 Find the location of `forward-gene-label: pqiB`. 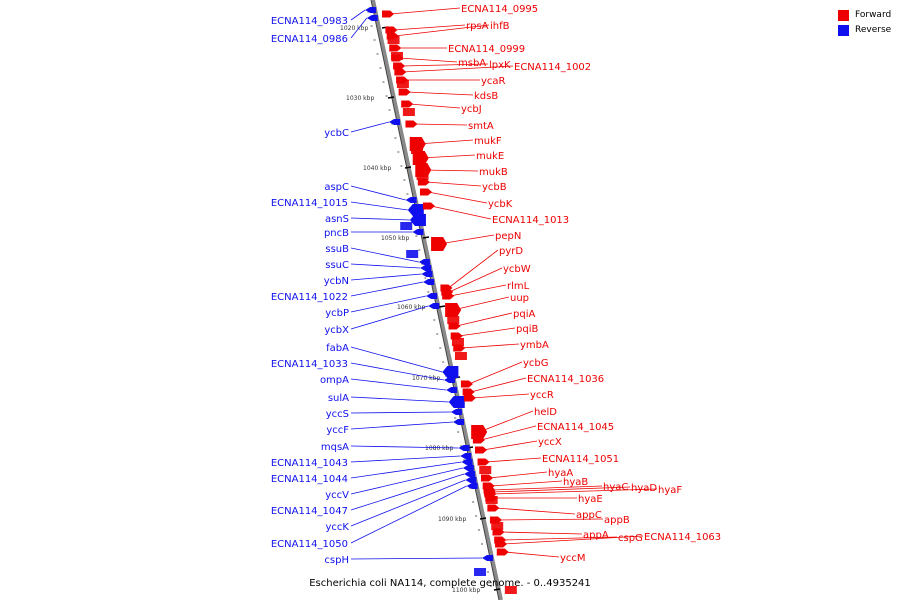

forward-gene-label: pqiB is located at coordinates (527, 329).